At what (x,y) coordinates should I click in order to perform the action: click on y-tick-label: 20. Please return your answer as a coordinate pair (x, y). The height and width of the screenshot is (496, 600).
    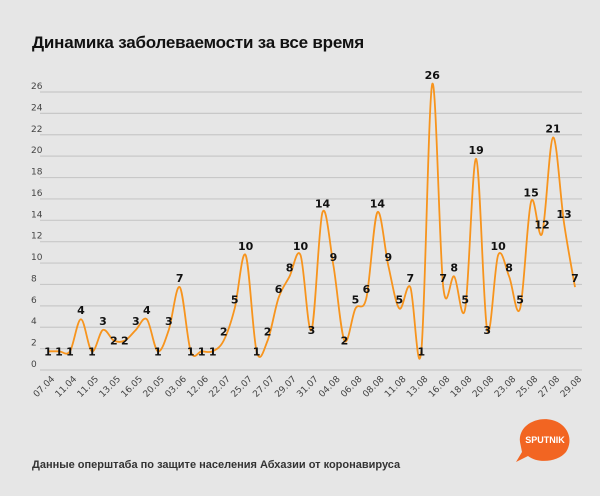
    Looking at the image, I should click on (37, 151).